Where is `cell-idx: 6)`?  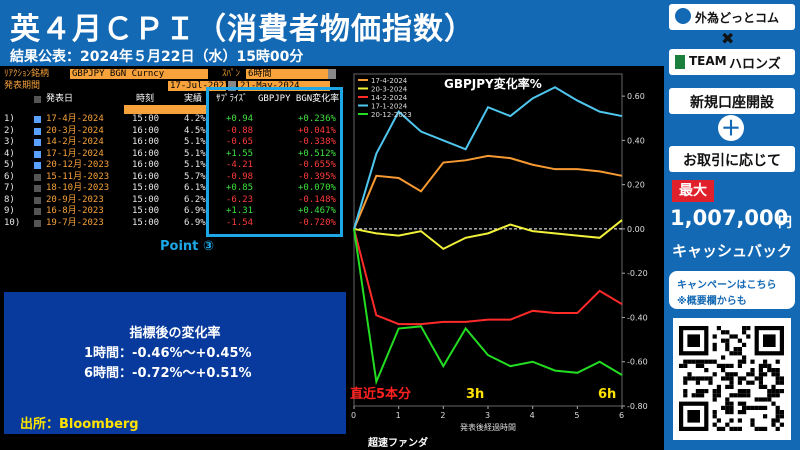
cell-idx: 6) is located at coordinates (9, 176).